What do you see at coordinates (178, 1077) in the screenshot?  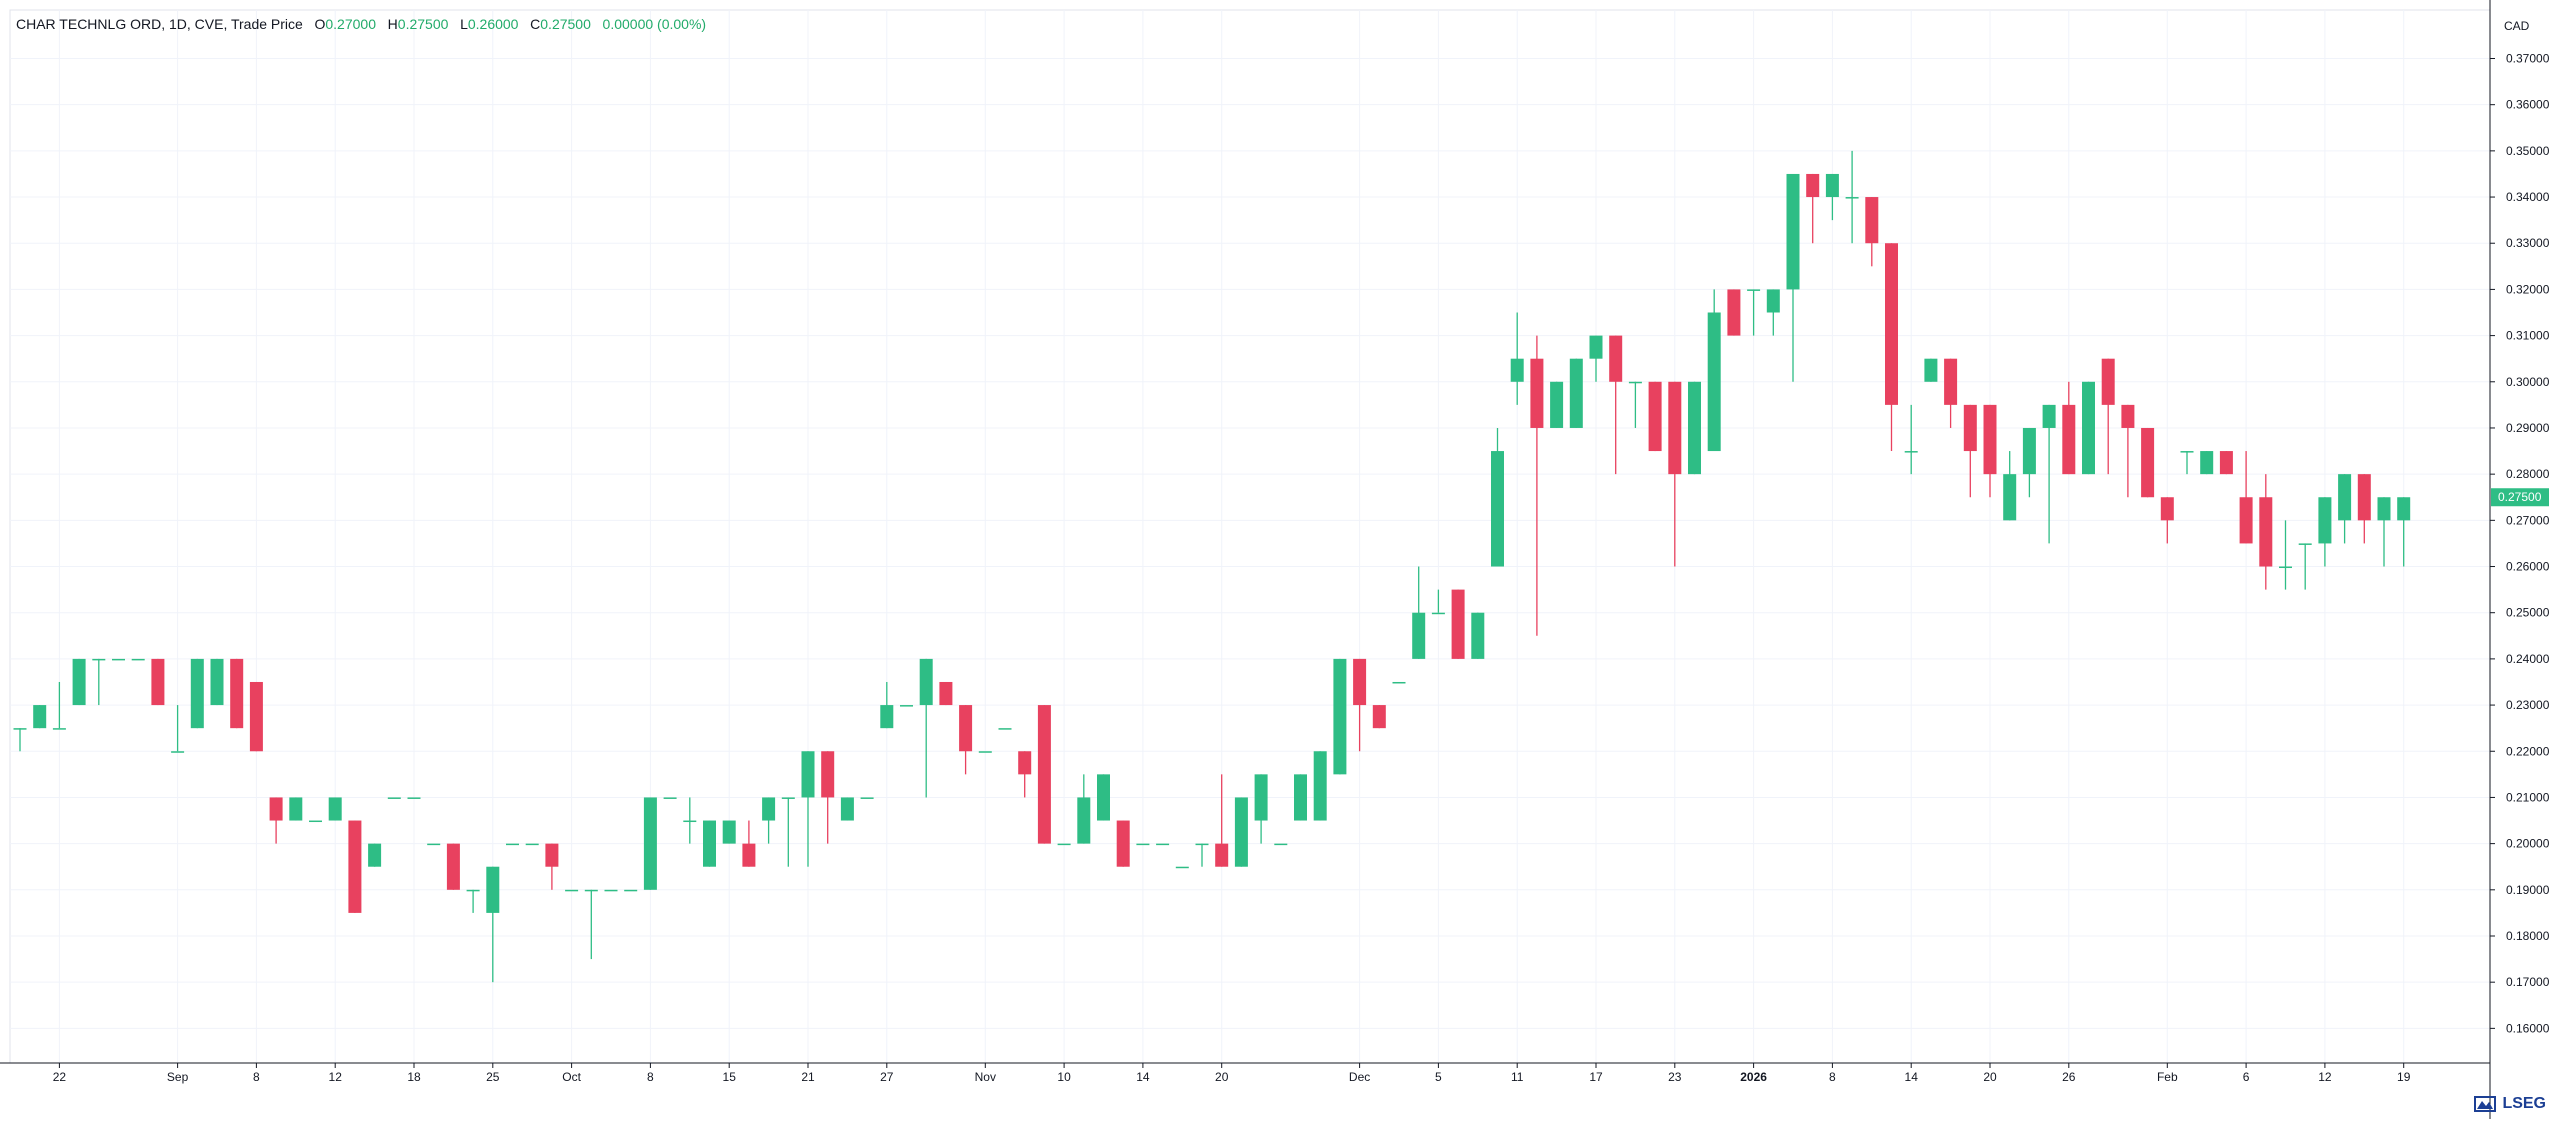 I see `x-tick-label: Sep` at bounding box center [178, 1077].